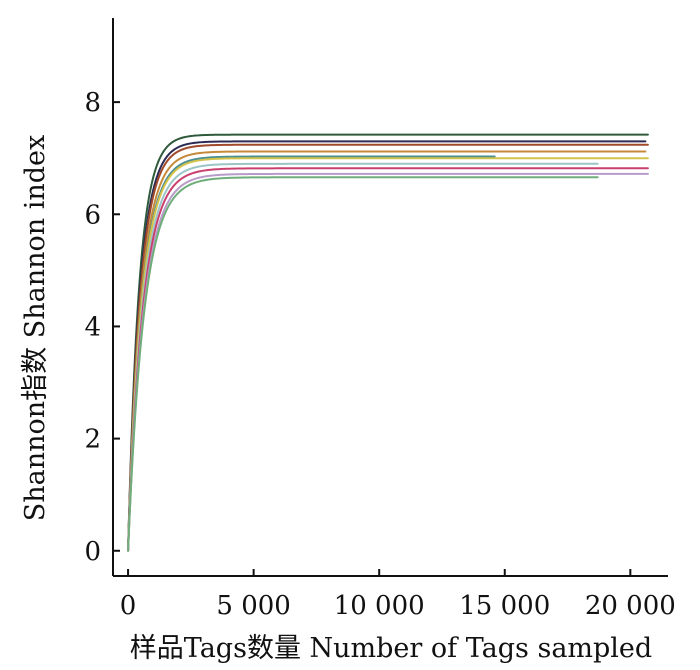  What do you see at coordinates (391, 648) in the screenshot?
I see `x-axis-title: 样品Tags数量 Number of Tags sampled` at bounding box center [391, 648].